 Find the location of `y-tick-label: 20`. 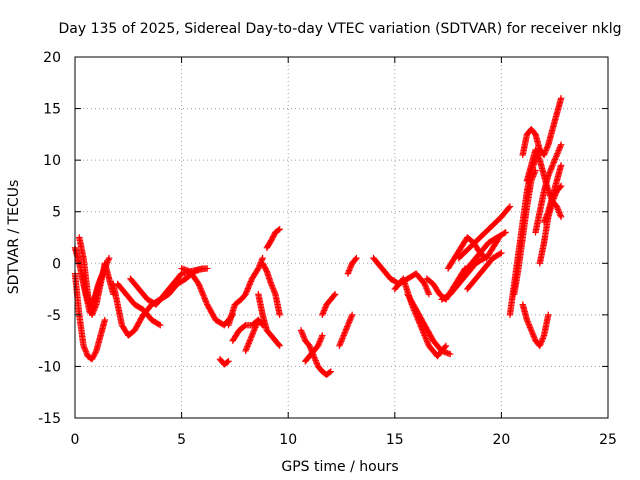

y-tick-label: 20 is located at coordinates (52, 58).